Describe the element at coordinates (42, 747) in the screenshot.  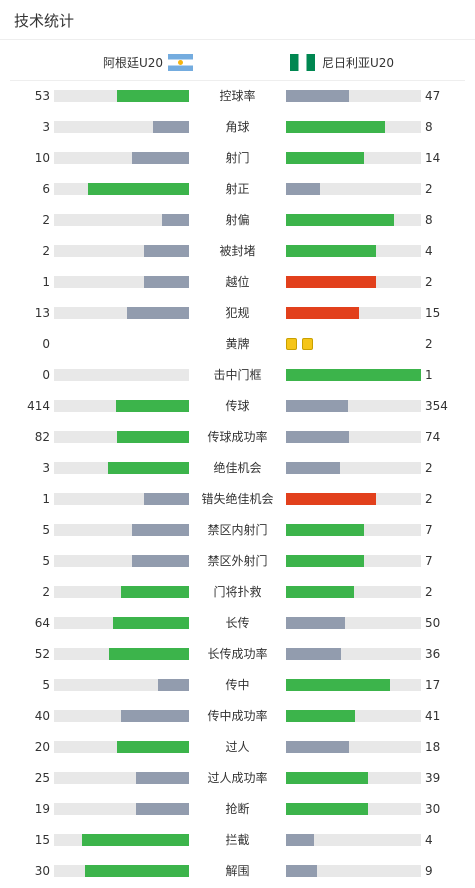
I see `home-value: 20` at that location.